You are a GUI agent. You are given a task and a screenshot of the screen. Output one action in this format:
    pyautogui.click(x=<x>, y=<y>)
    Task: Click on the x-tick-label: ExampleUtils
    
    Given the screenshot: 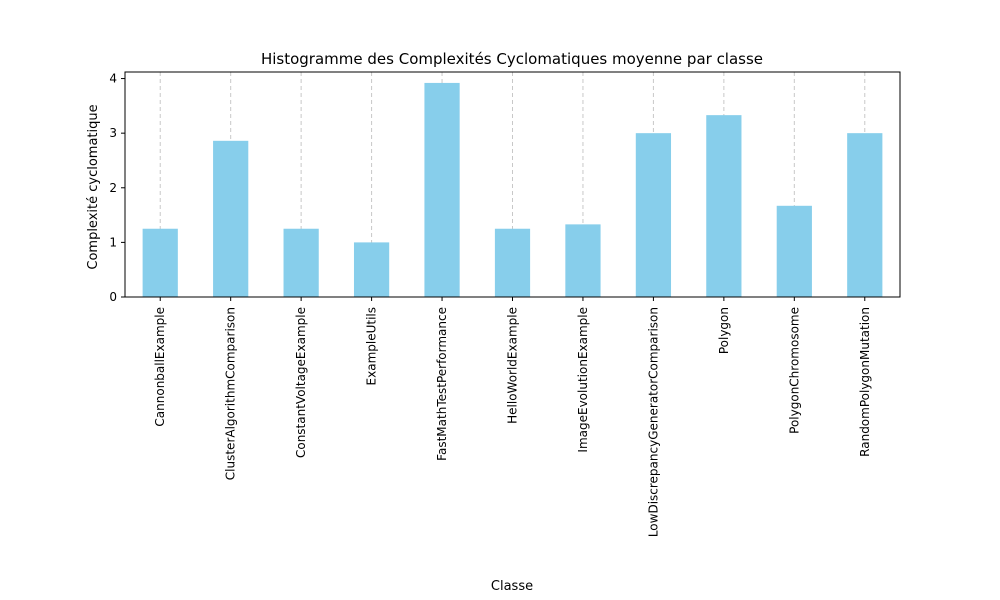 What is the action you would take?
    pyautogui.click(x=372, y=346)
    